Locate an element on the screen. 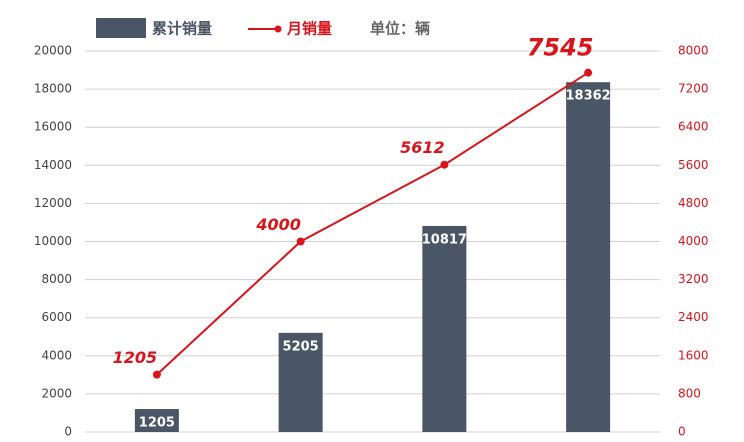 The height and width of the screenshot is (442, 744). legend-bar-swatch is located at coordinates (121, 28).